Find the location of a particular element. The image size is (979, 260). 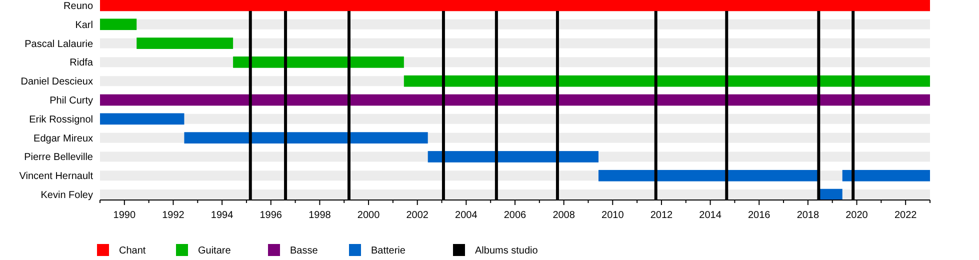

x-tick-label: 2010 is located at coordinates (613, 215).